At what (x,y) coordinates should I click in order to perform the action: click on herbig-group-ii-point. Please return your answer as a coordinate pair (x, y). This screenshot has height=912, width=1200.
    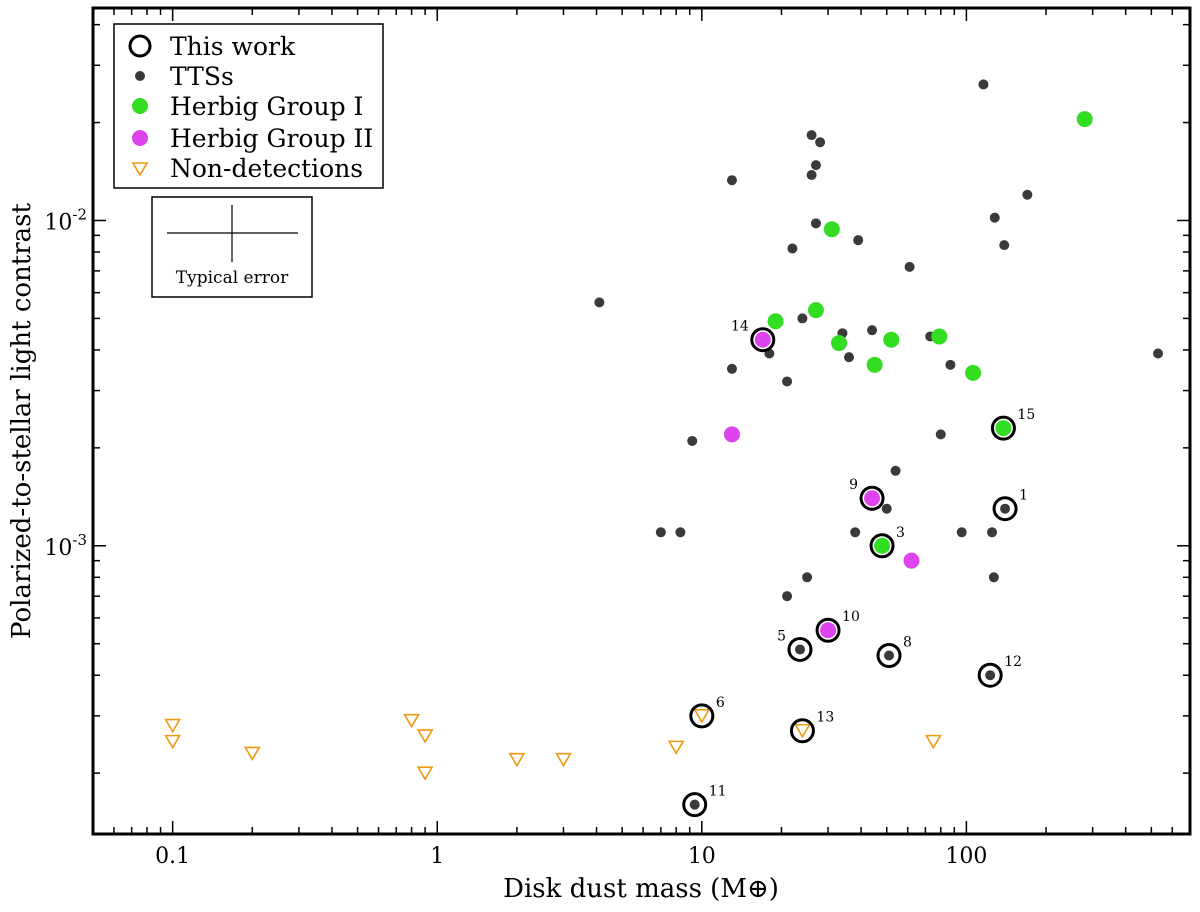
    Looking at the image, I should click on (911, 560).